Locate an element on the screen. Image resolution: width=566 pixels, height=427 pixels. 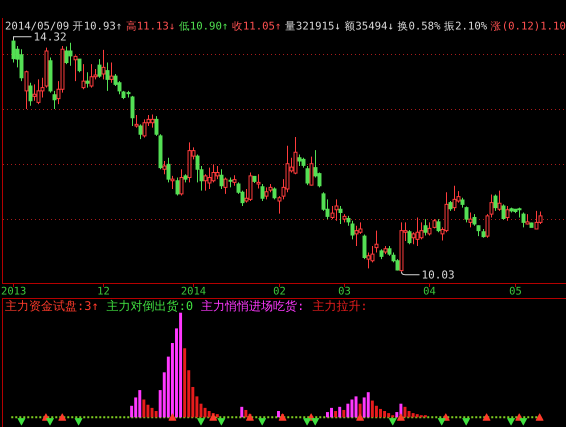
x-tick-label: 2013 is located at coordinates (13, 292).